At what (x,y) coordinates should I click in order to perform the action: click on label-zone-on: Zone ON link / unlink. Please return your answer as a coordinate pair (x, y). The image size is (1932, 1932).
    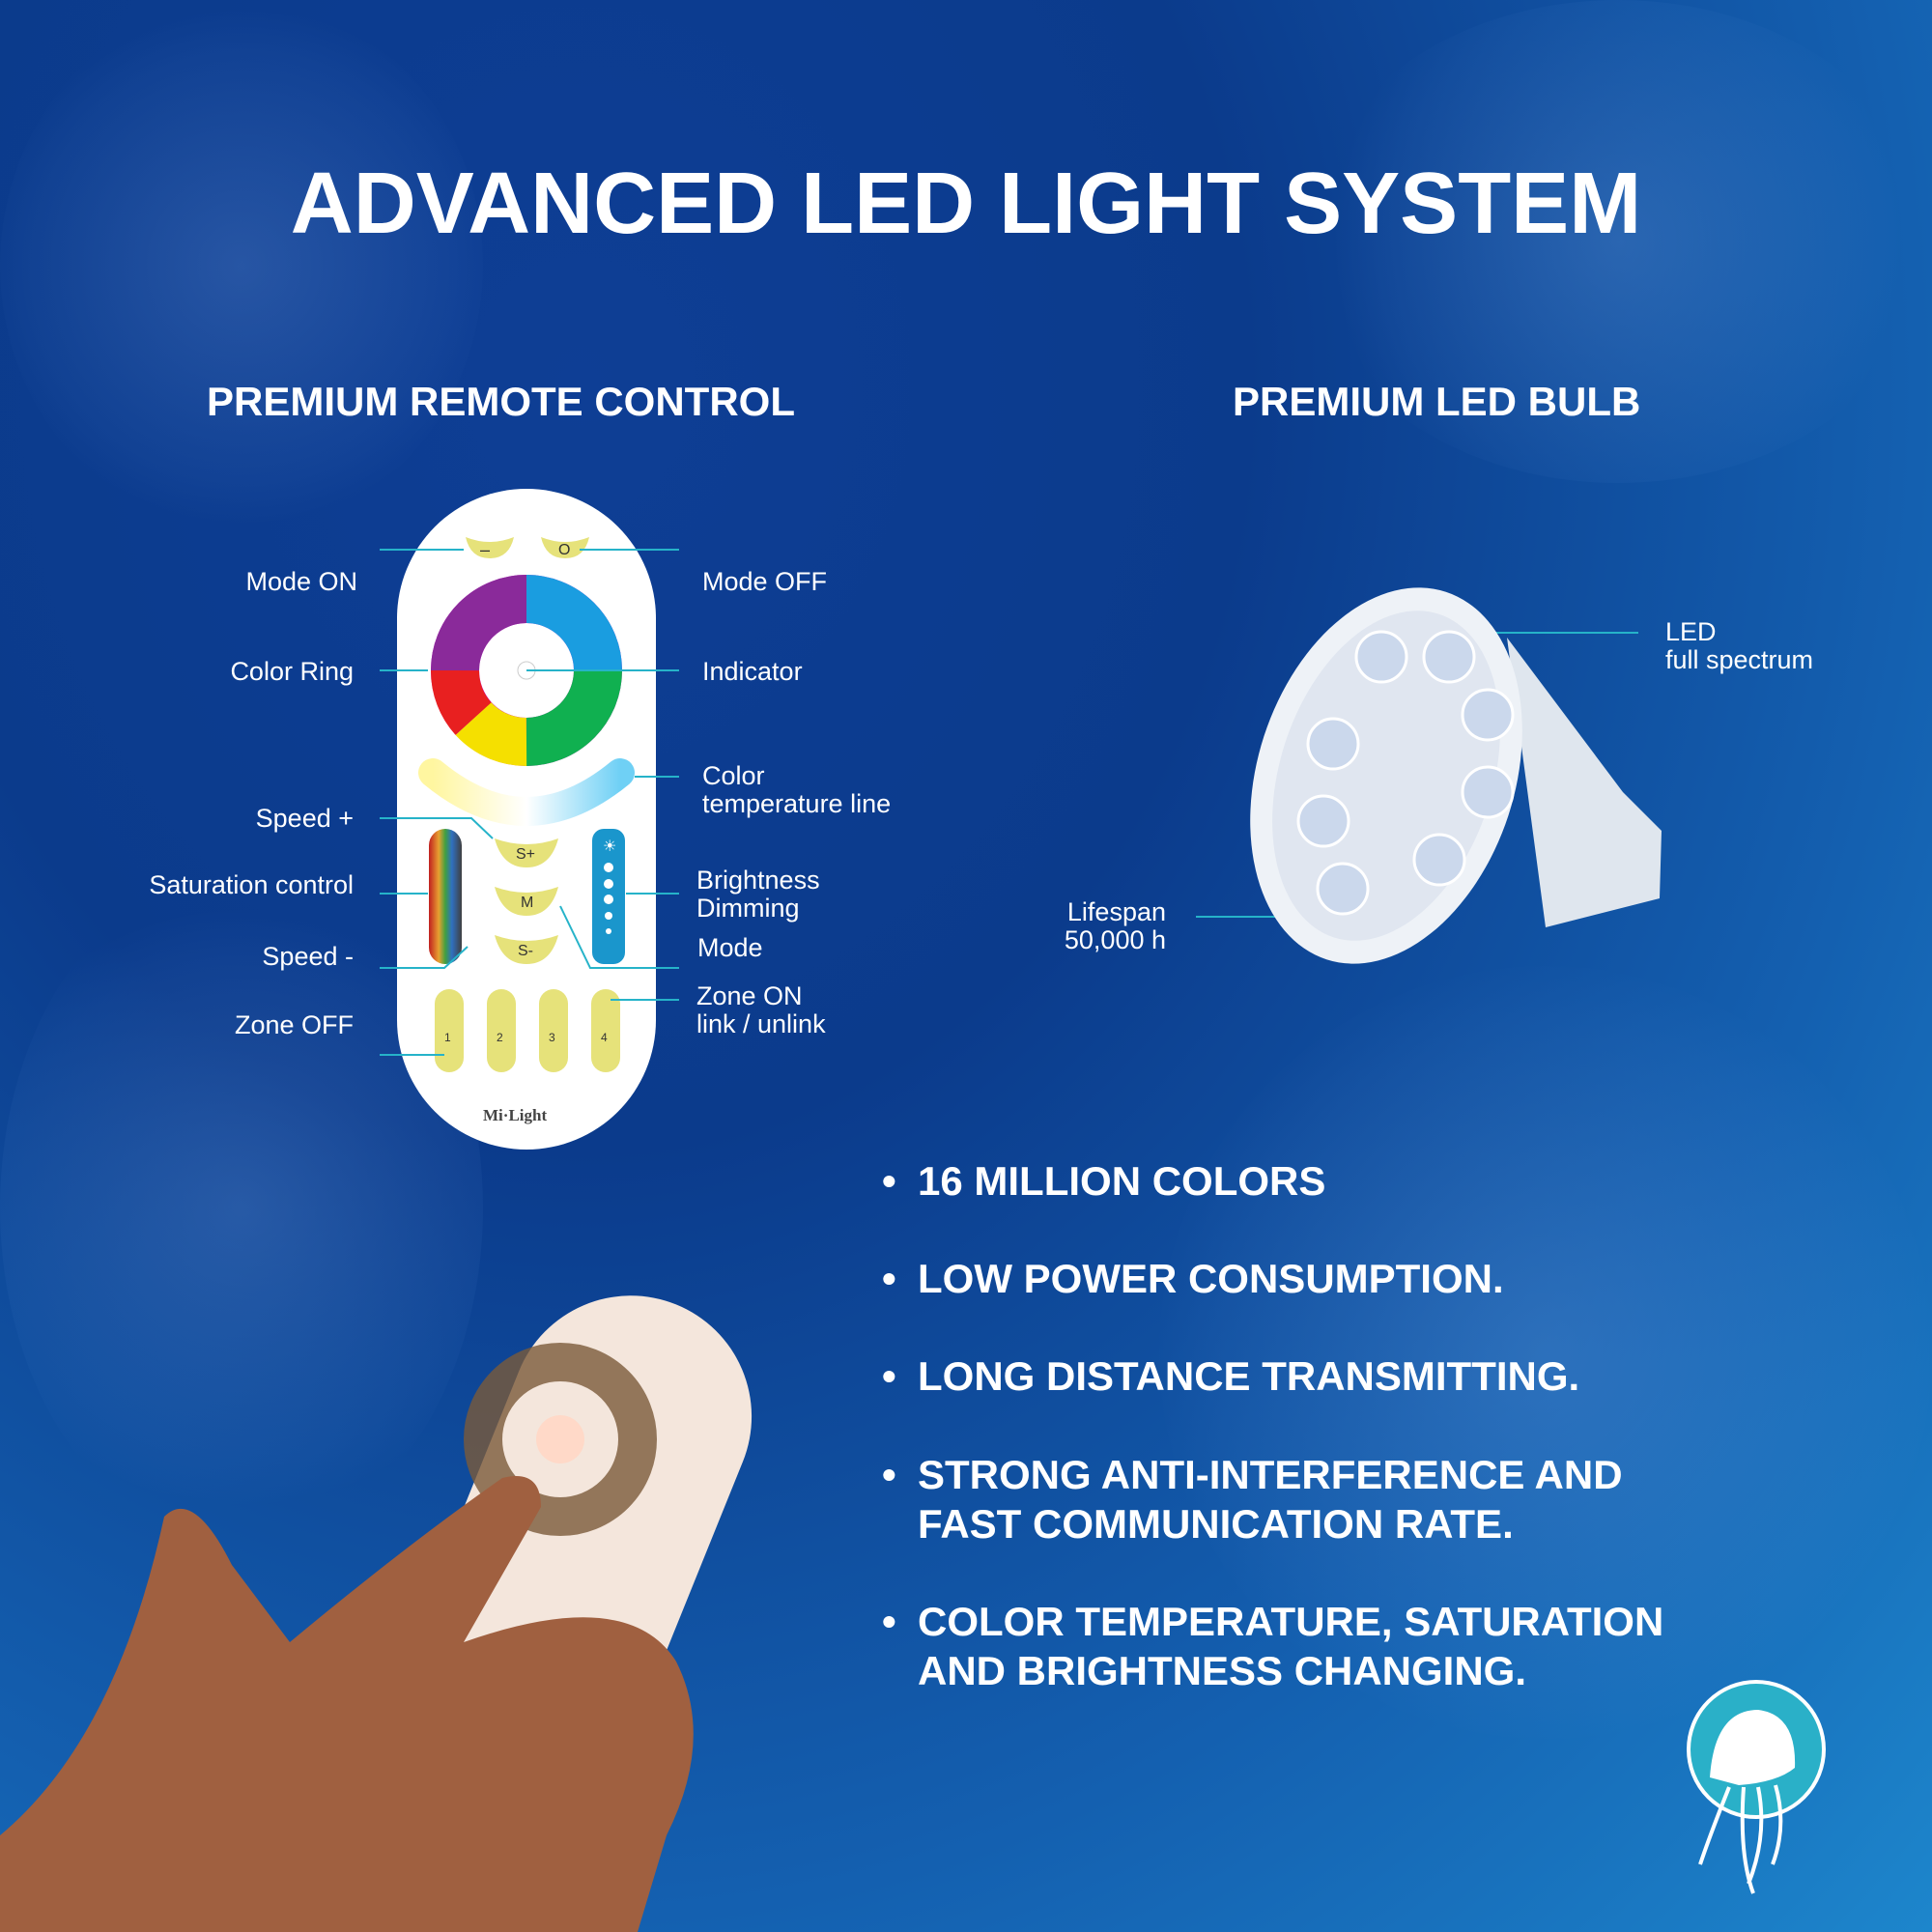
    Looking at the image, I should click on (761, 1010).